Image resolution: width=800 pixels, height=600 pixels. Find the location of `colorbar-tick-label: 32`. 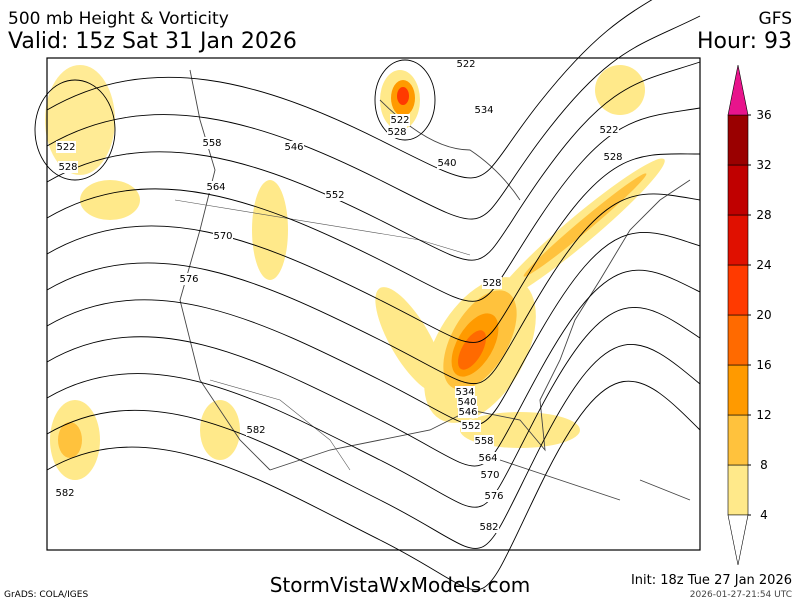

colorbar-tick-label: 32 is located at coordinates (763, 165).